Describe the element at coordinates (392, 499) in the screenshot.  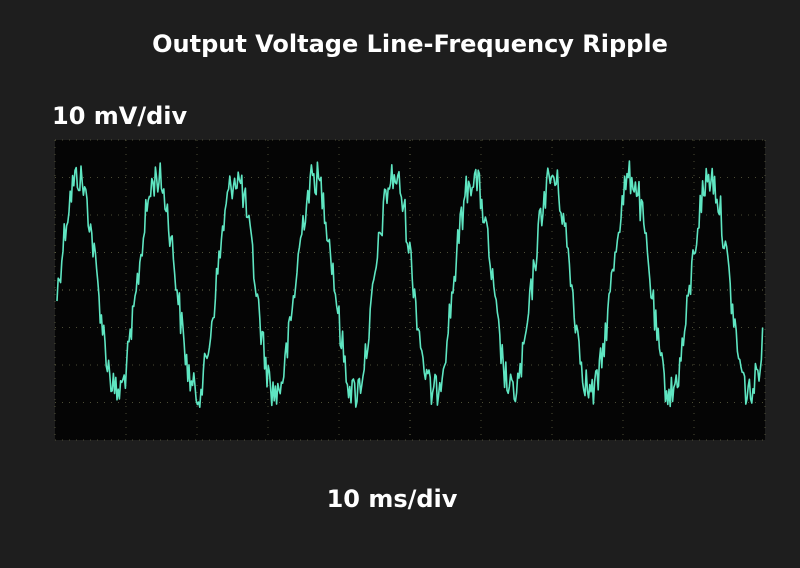
I see `horizontal-scale: 10 ms/div` at that location.